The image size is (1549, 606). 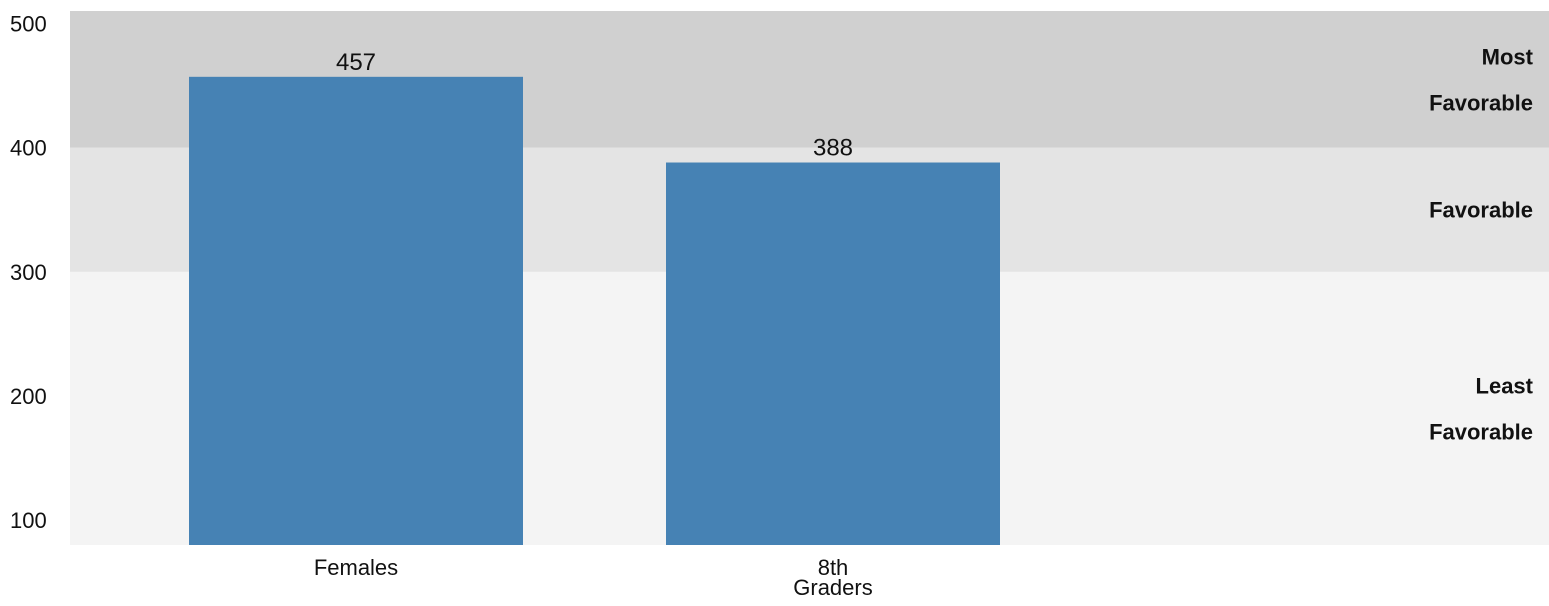 What do you see at coordinates (28, 396) in the screenshot?
I see `y-tick-label: 200` at bounding box center [28, 396].